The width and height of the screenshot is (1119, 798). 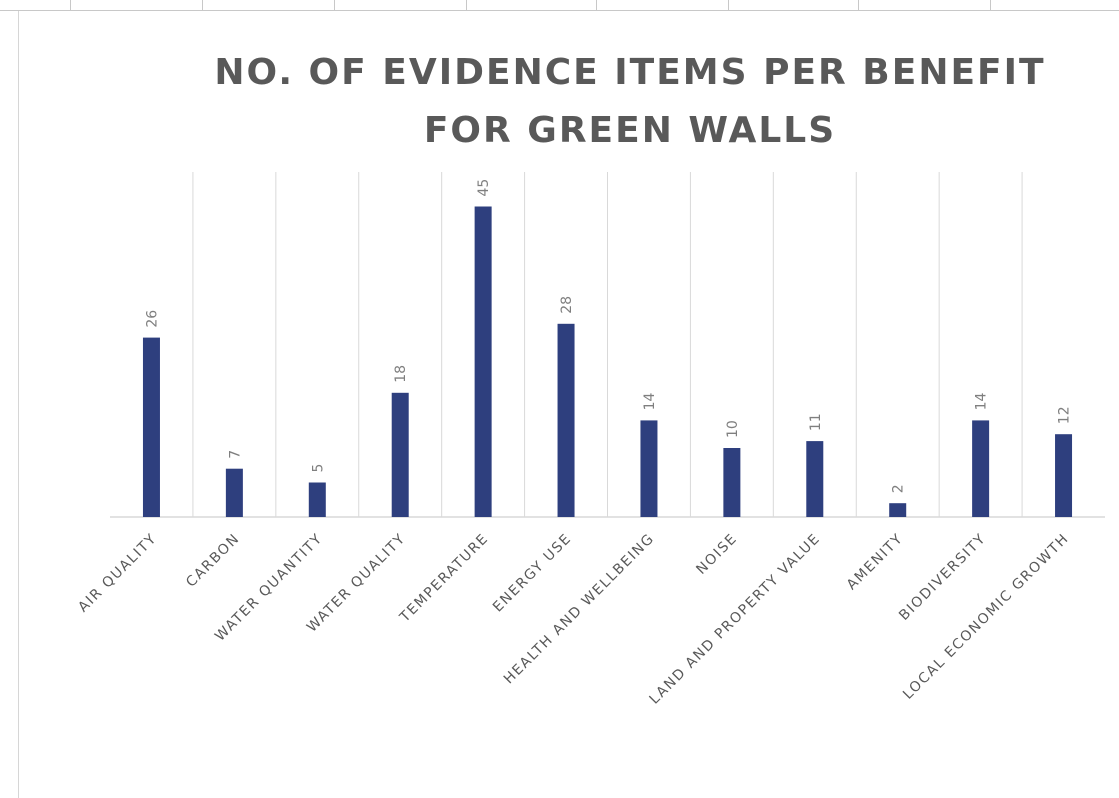 I want to click on category-label: AMENITY, so click(x=875, y=562).